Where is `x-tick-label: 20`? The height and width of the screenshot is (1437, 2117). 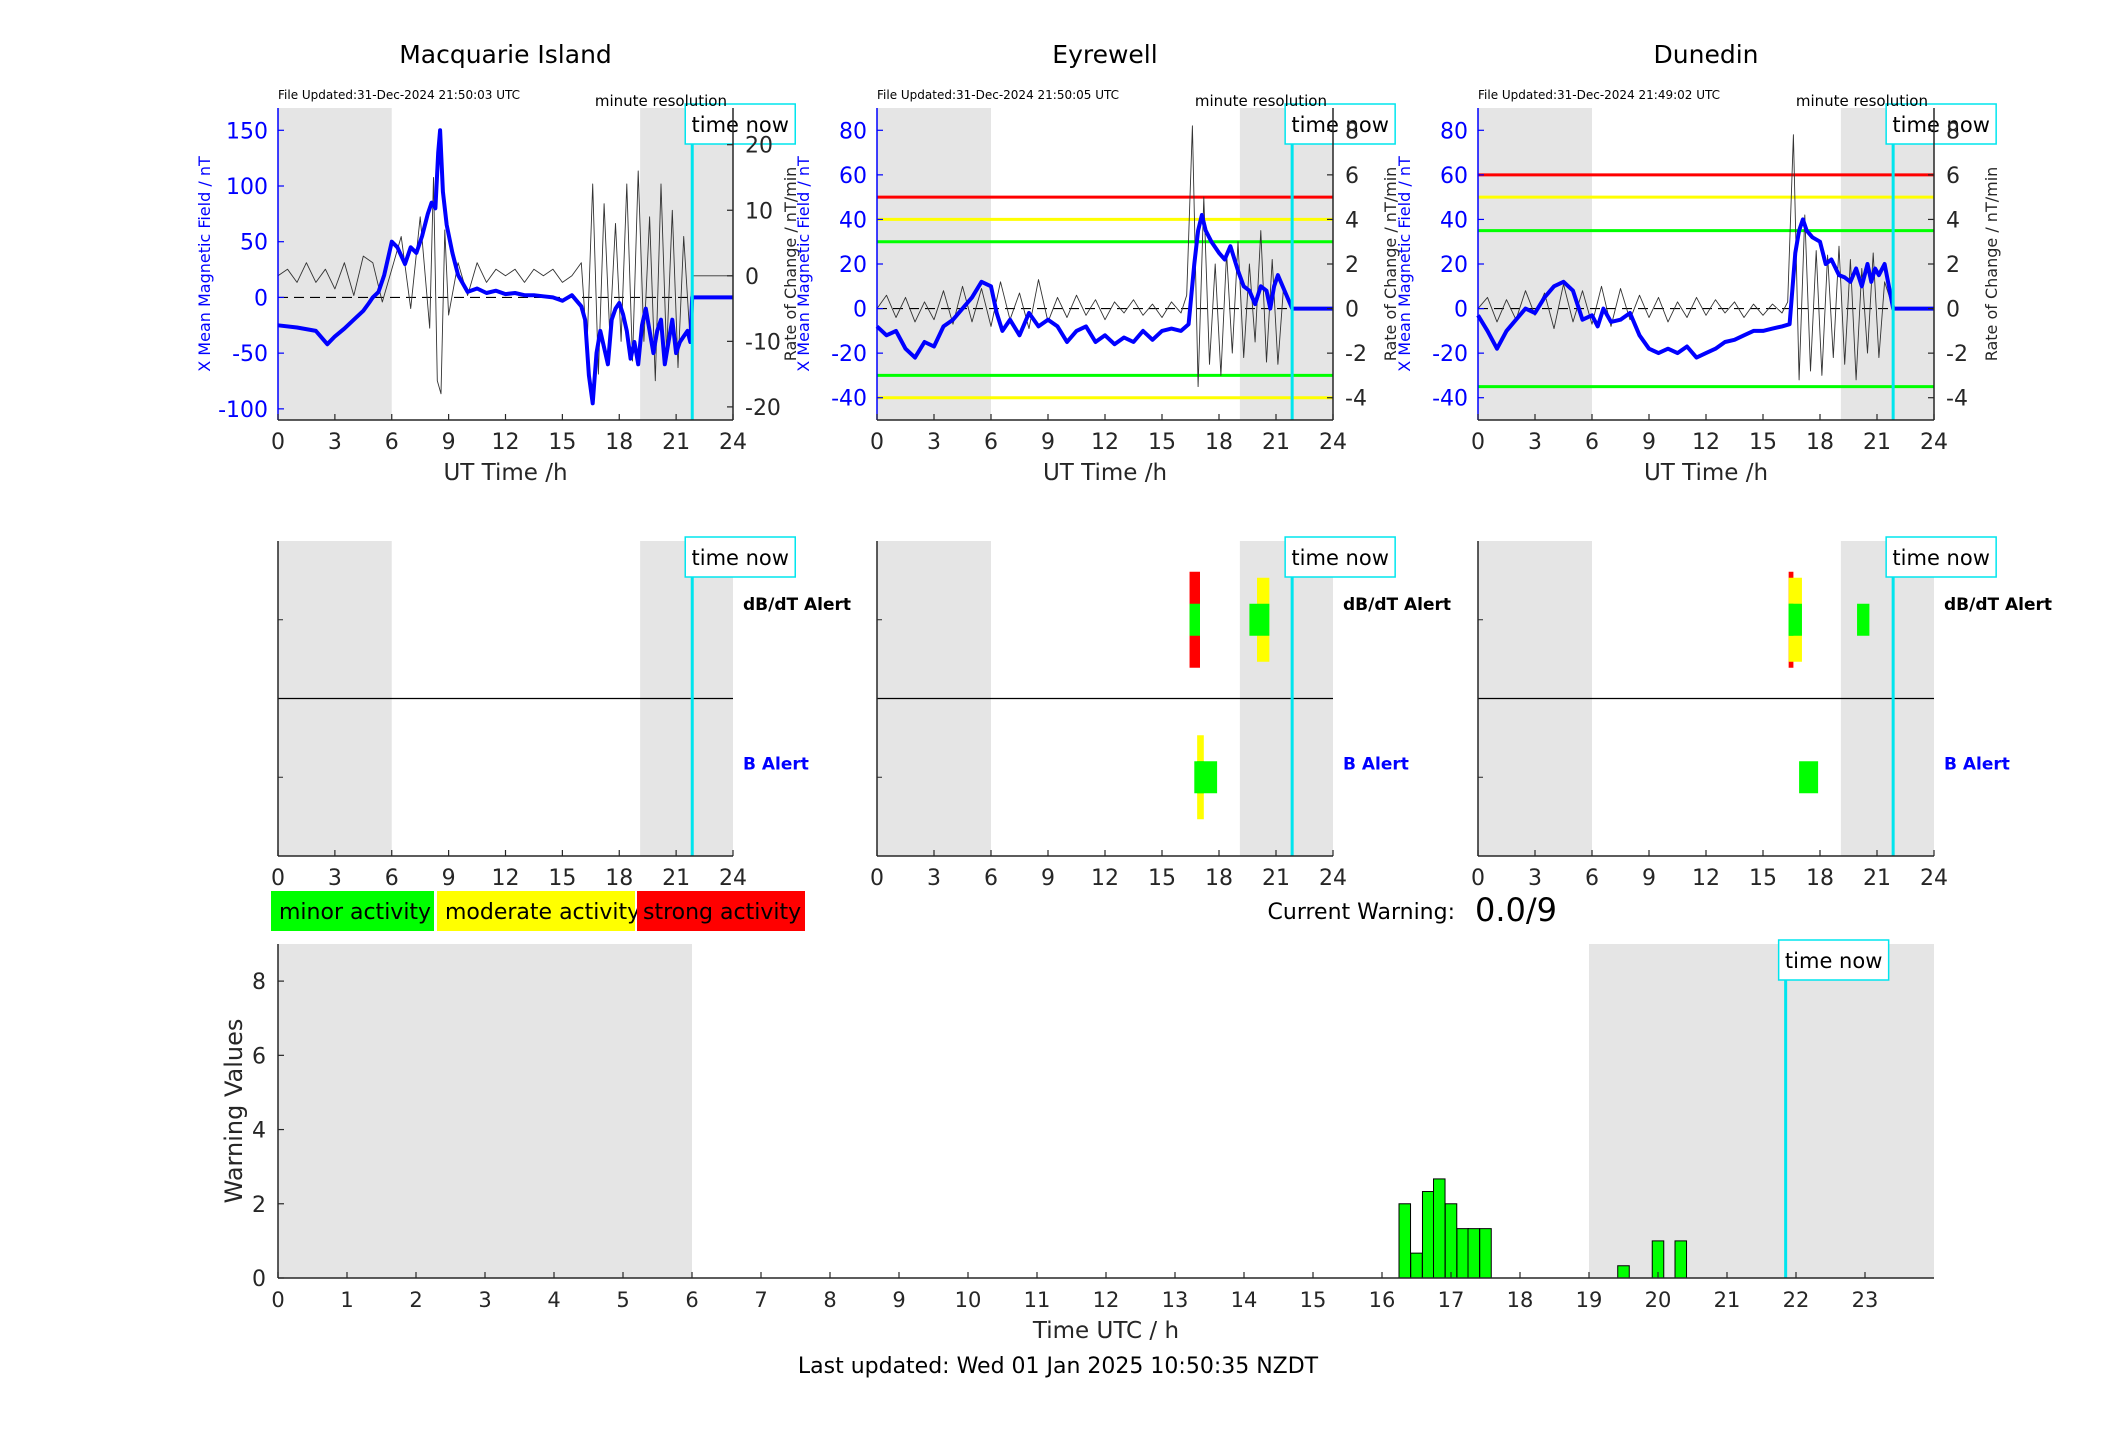
x-tick-label: 20 is located at coordinates (1658, 1300).